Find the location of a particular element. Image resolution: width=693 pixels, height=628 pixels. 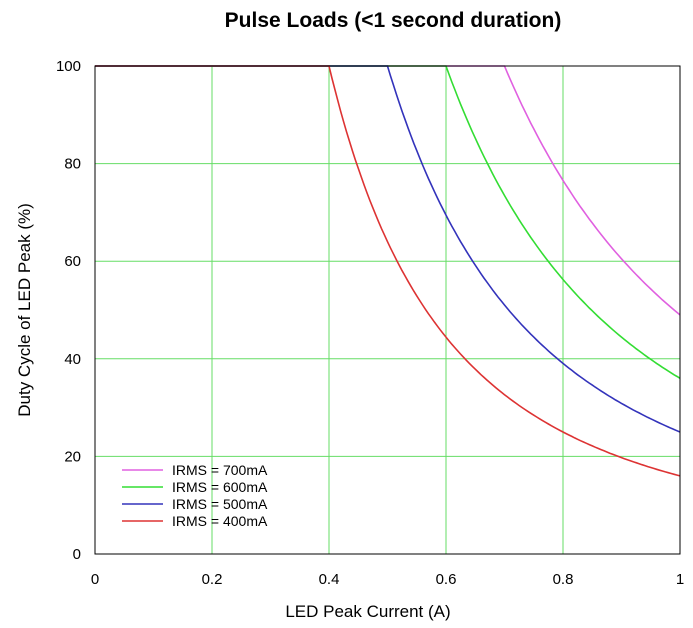

legend-label: IRMS = 500mA is located at coordinates (220, 504).